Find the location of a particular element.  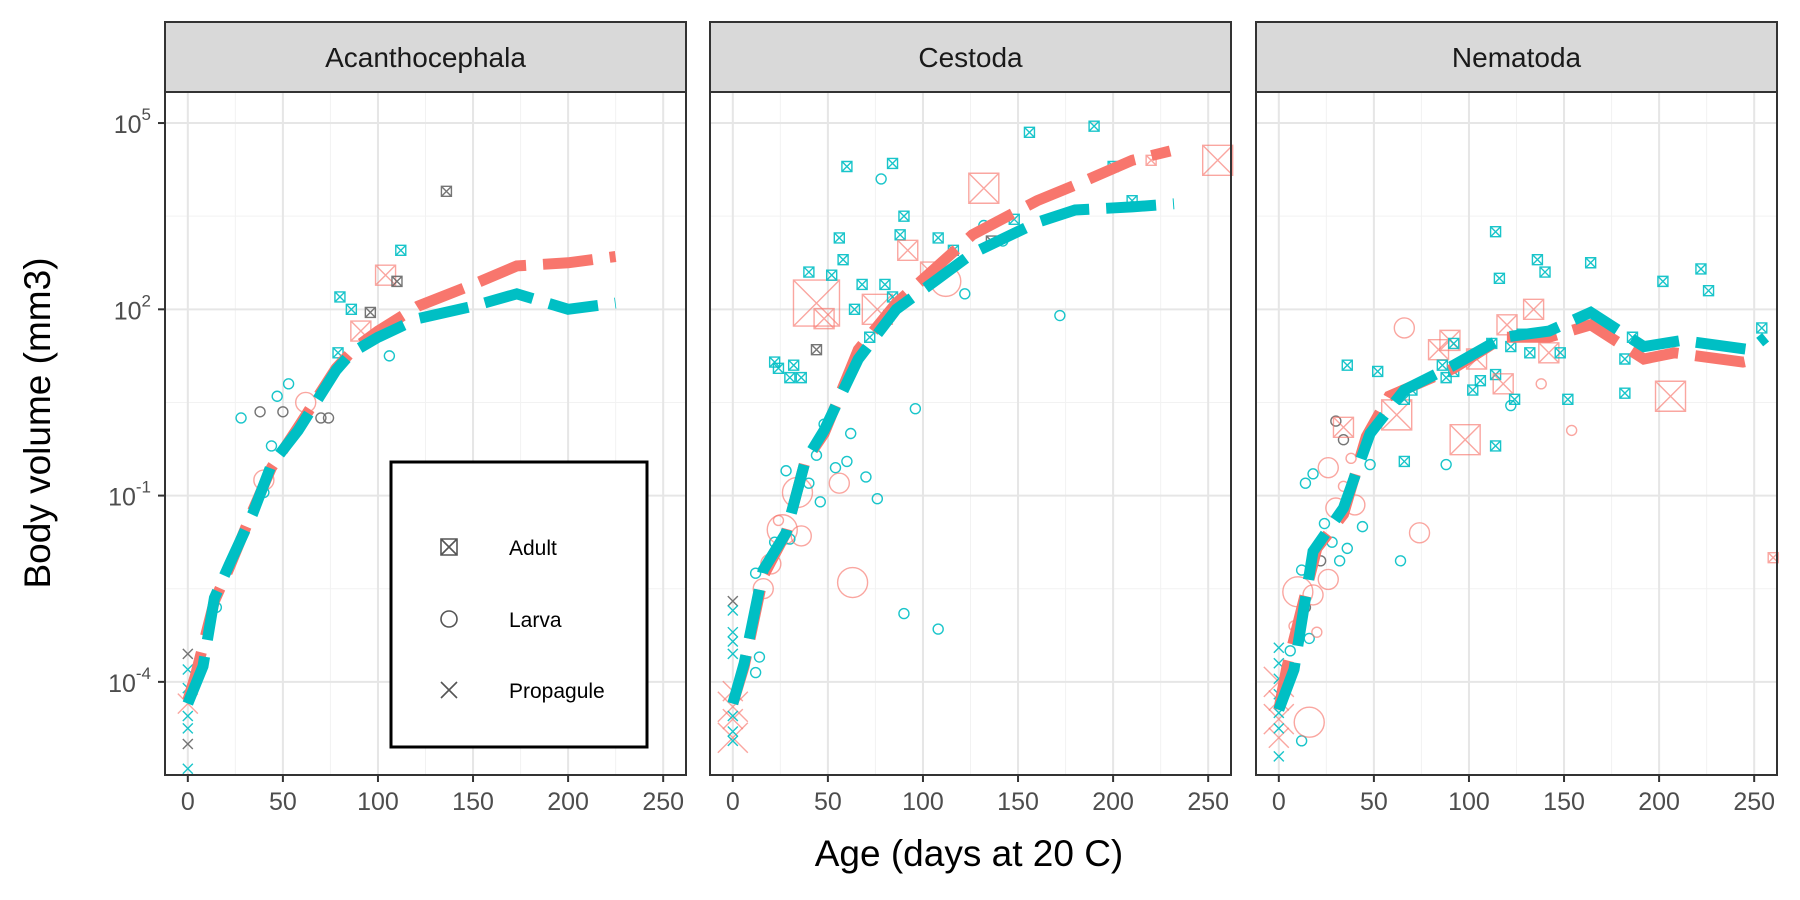

facet-strip-label: Nematoda is located at coordinates (1517, 57).